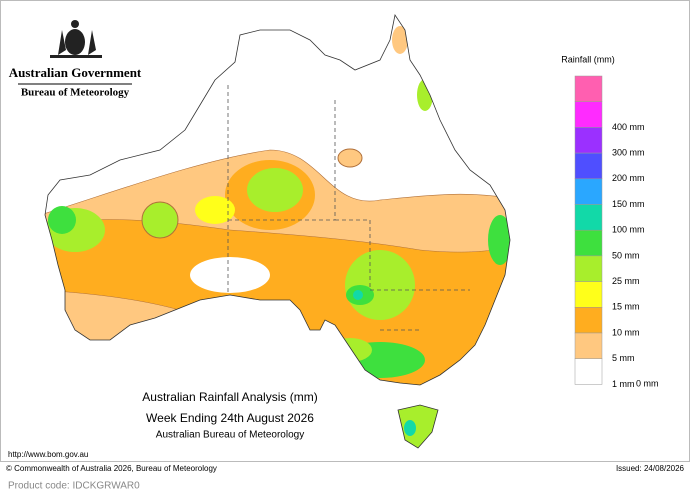 This screenshot has height=501, width=690. I want to click on legend-title: Rainfall (mm), so click(588, 59).